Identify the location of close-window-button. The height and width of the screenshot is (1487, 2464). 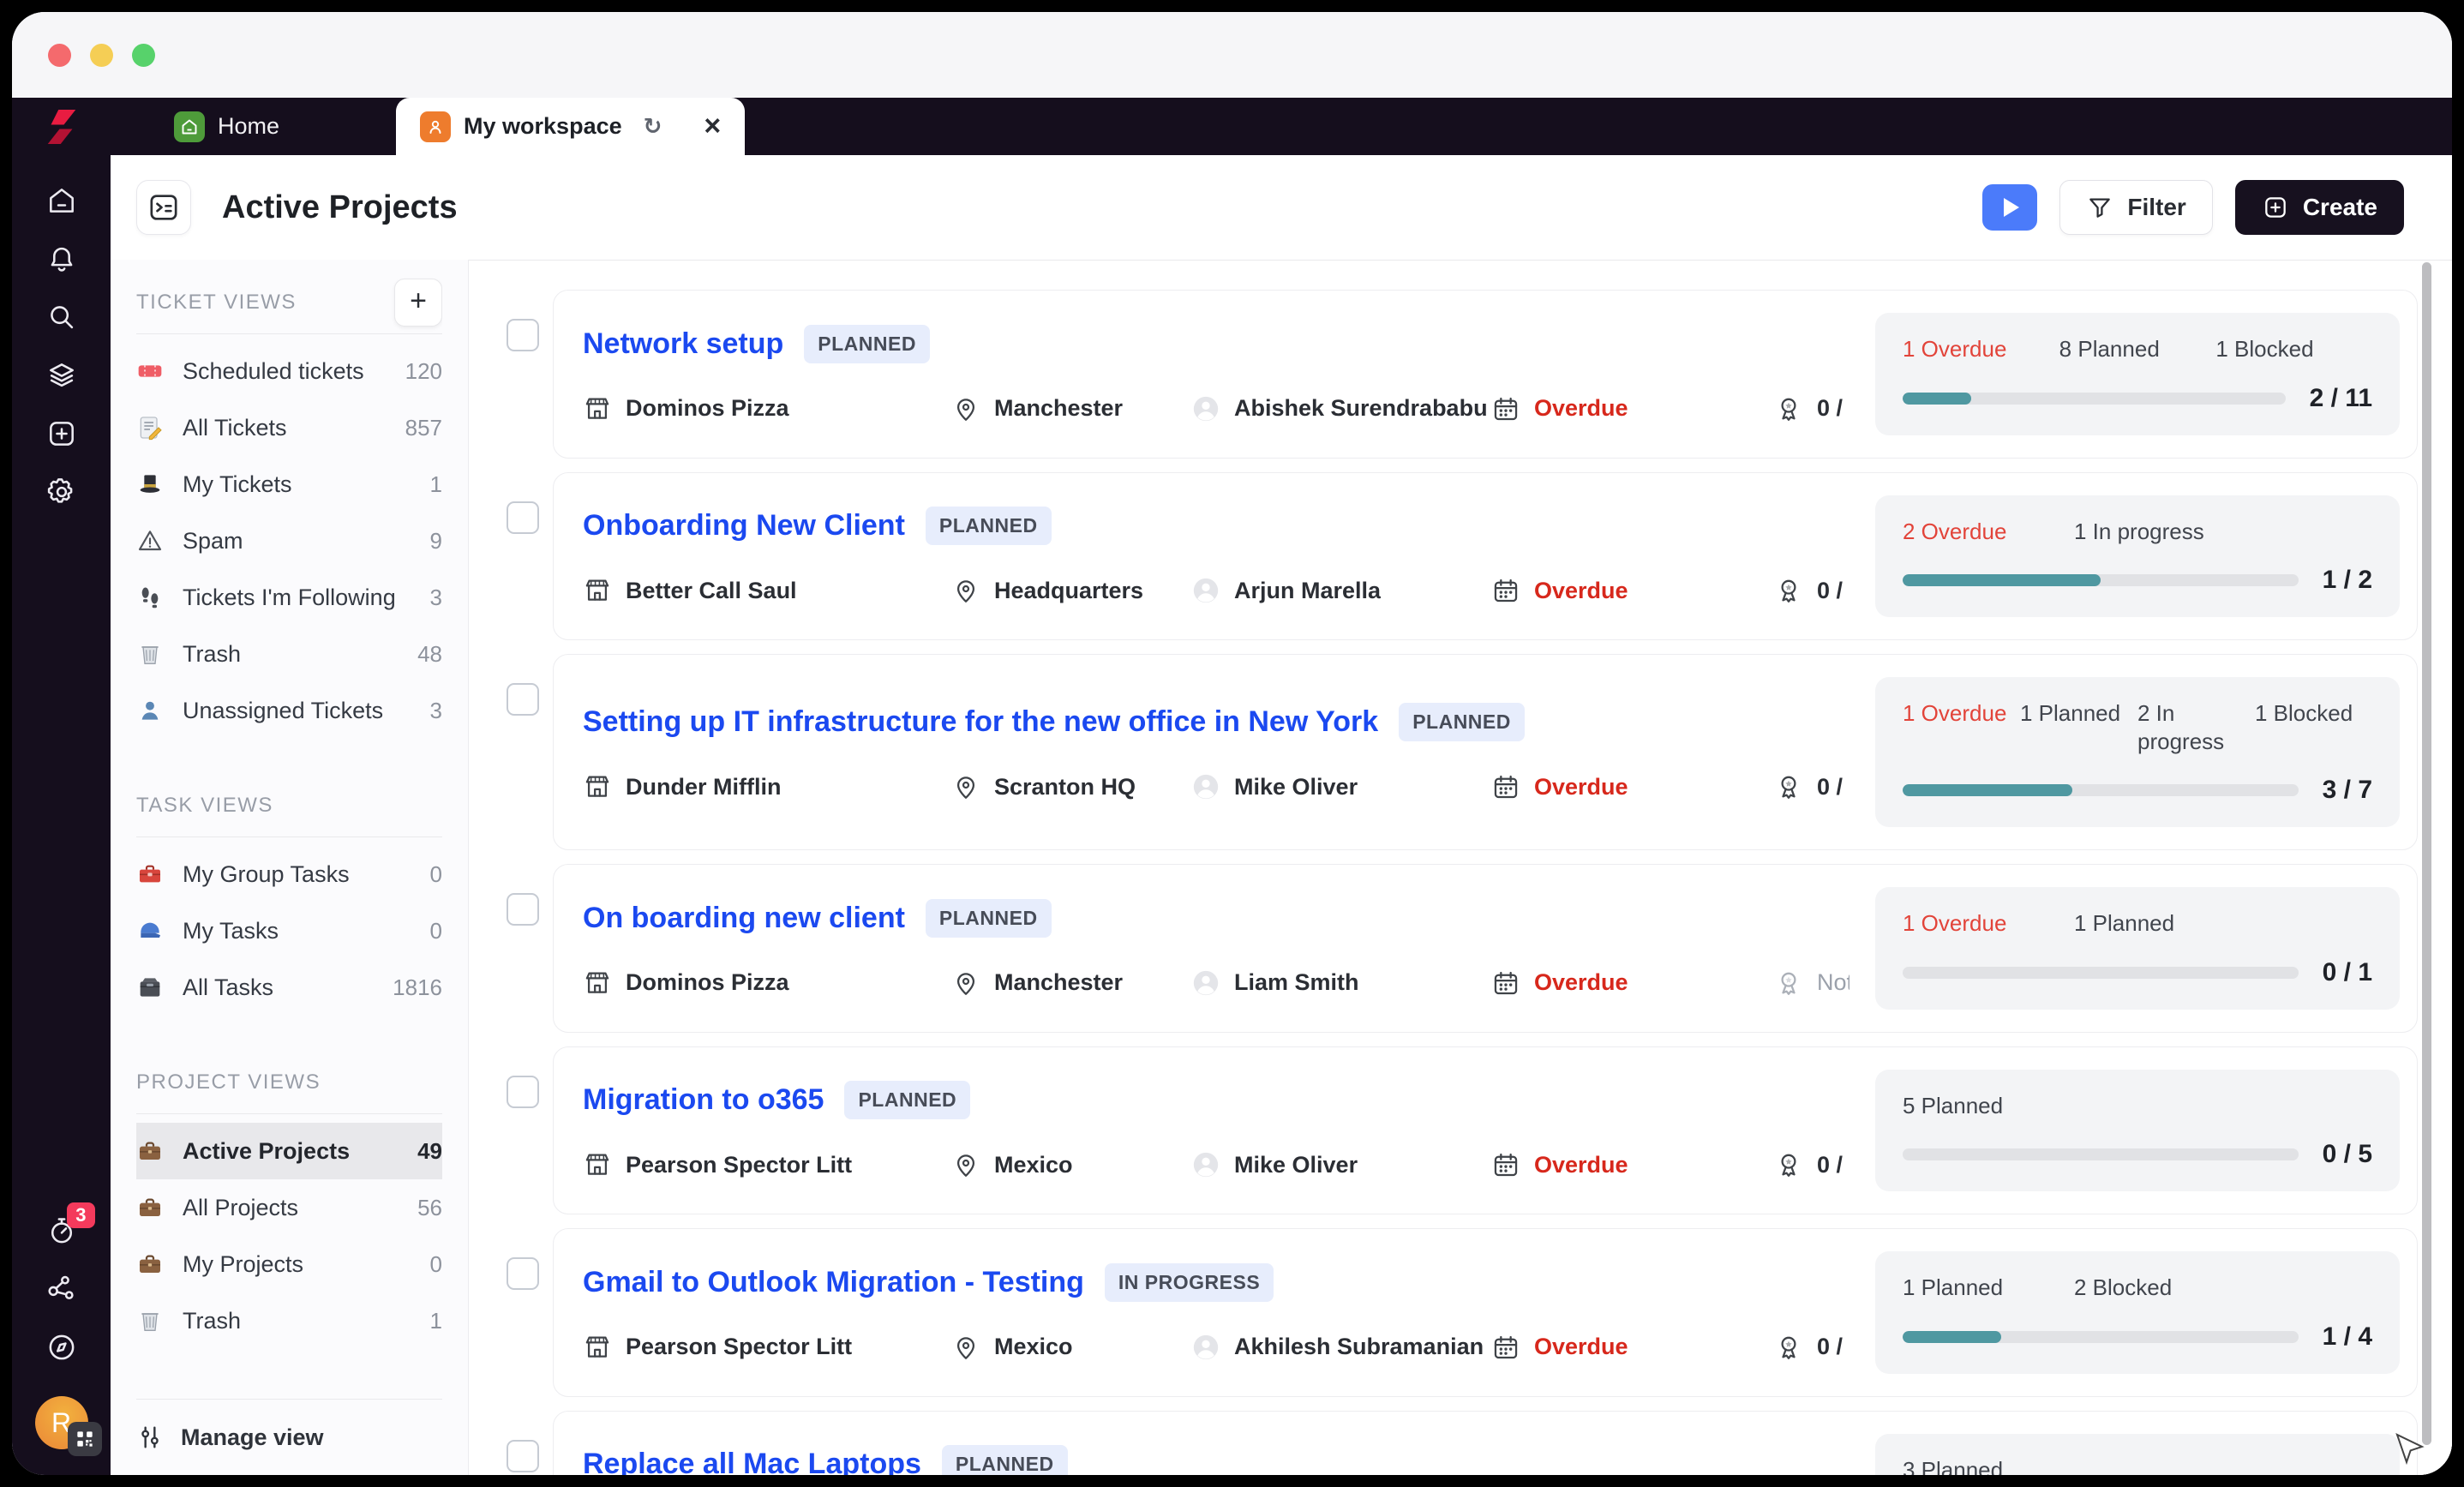
(59, 55).